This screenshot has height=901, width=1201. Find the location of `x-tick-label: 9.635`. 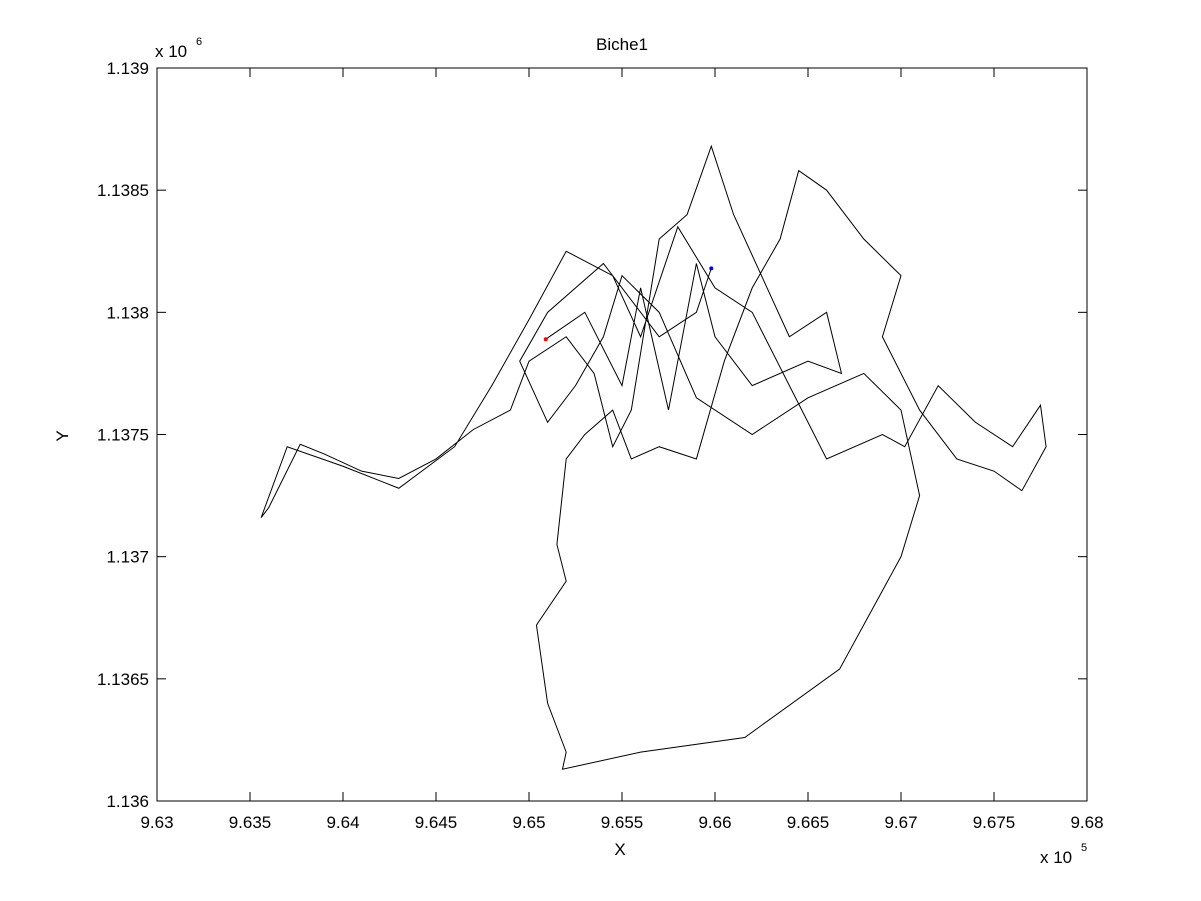

x-tick-label: 9.635 is located at coordinates (250, 822).